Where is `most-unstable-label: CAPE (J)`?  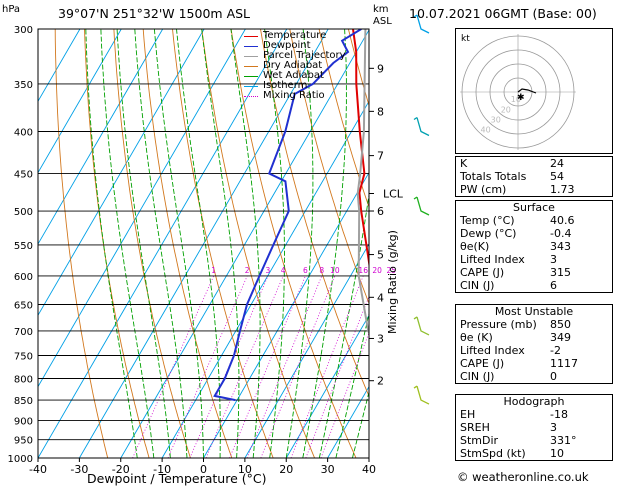 most-unstable-label: CAPE (J) is located at coordinates (482, 363).